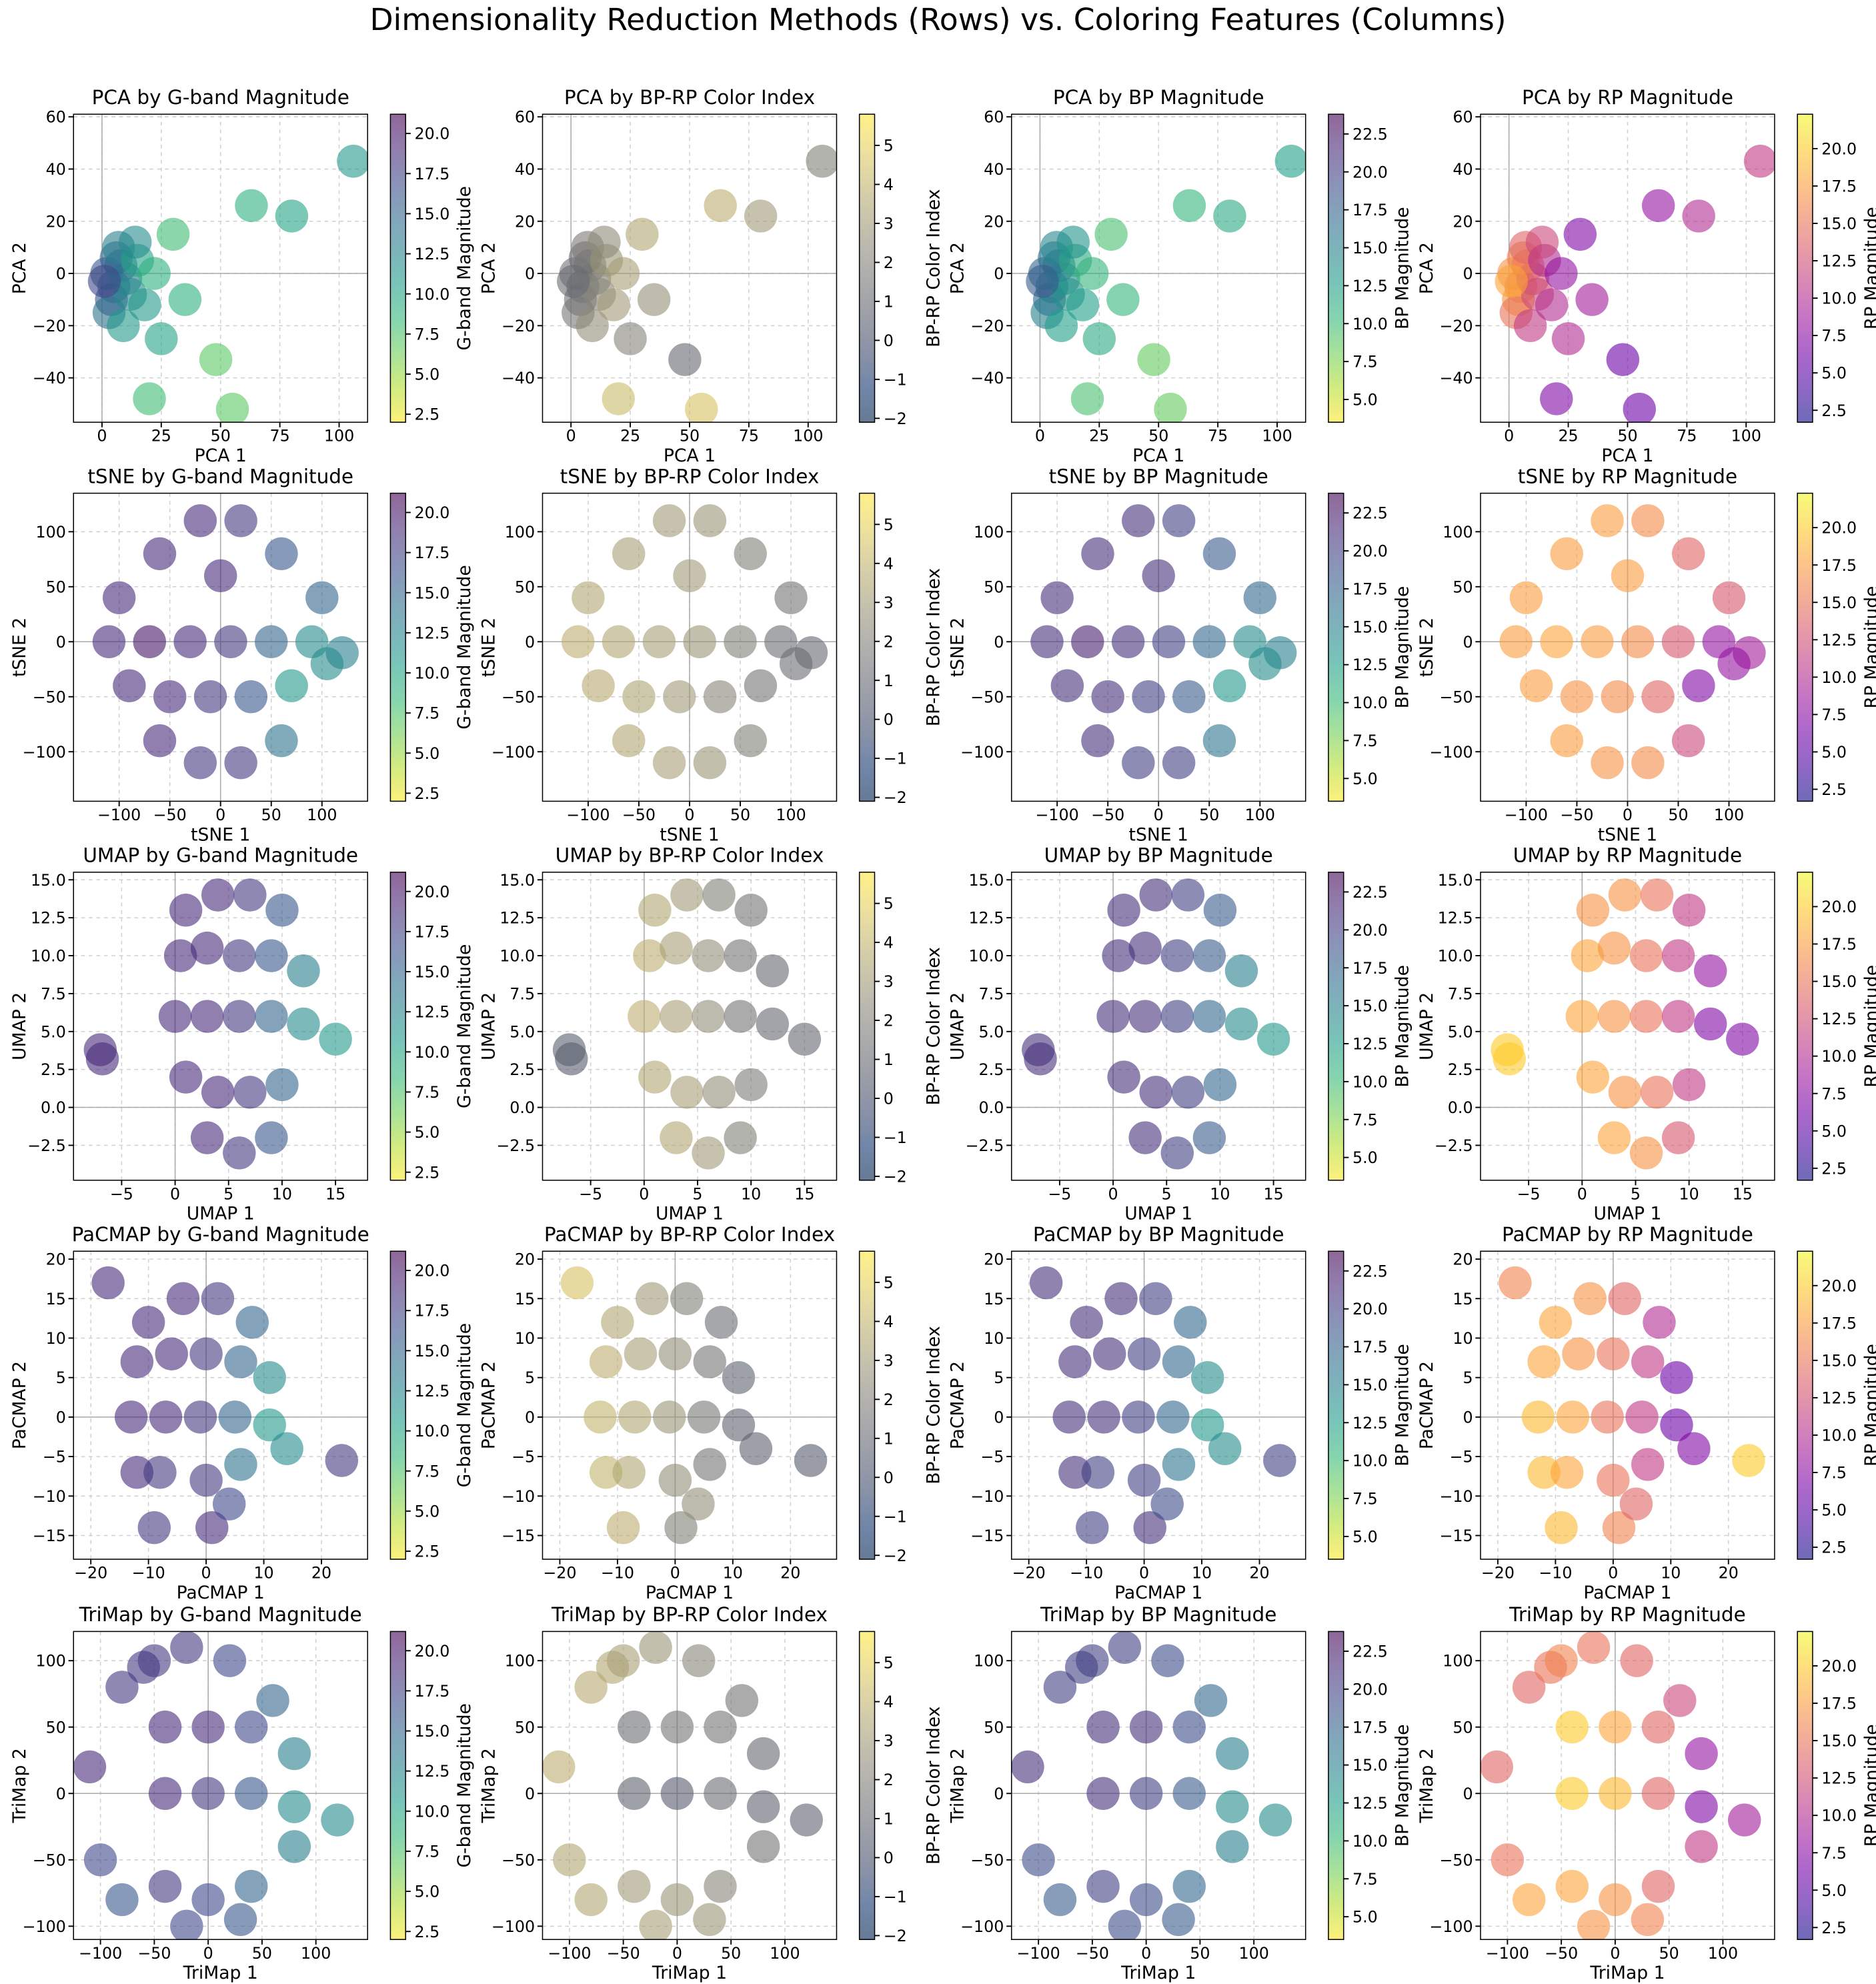  What do you see at coordinates (740, 815) in the screenshot?
I see `x-tick-label: 50` at bounding box center [740, 815].